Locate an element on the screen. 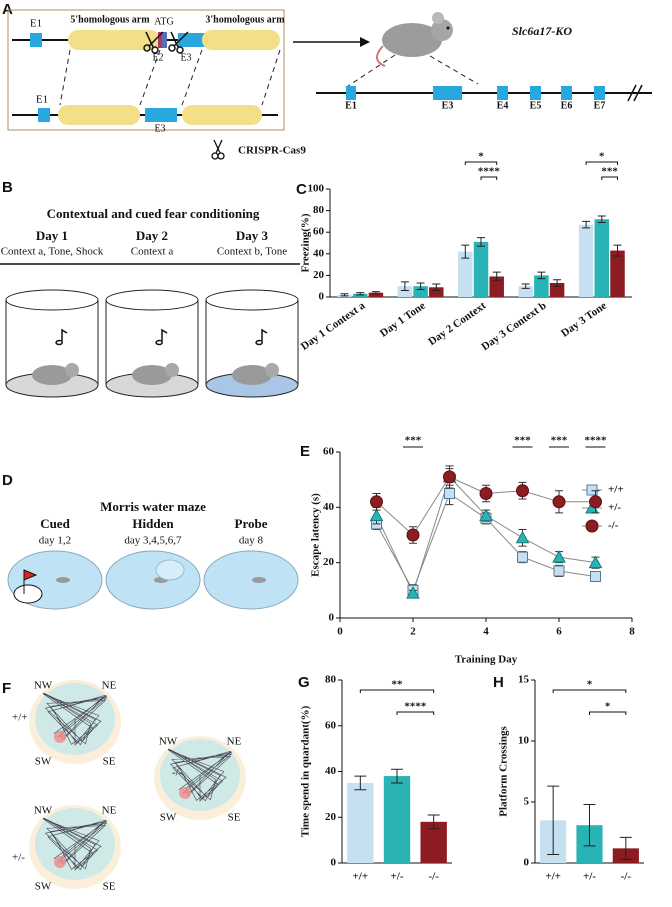  sig-label: ** is located at coordinates (398, 685).